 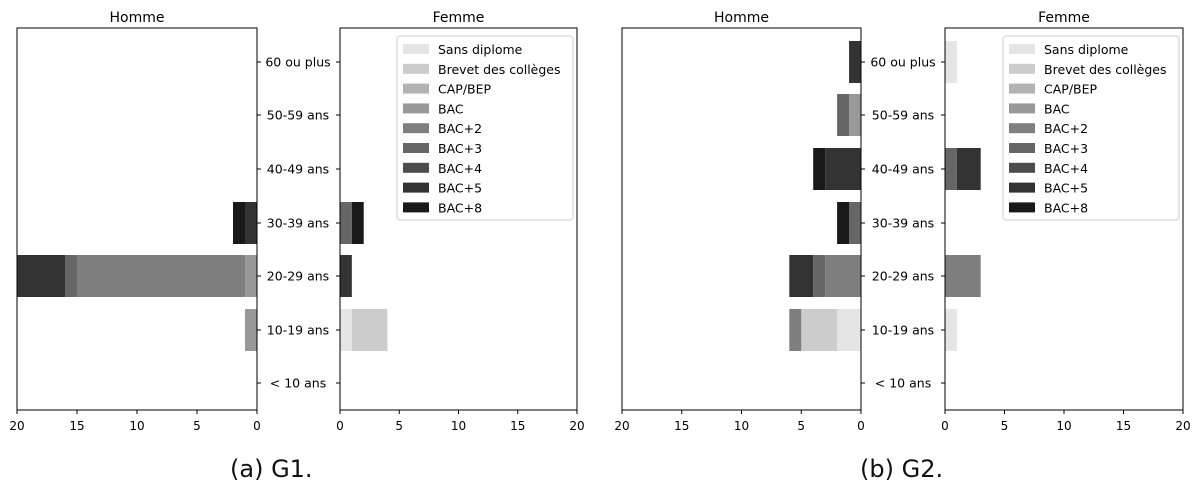 I want to click on xtick-label-g2-femme-5: 5, so click(x=1005, y=426).